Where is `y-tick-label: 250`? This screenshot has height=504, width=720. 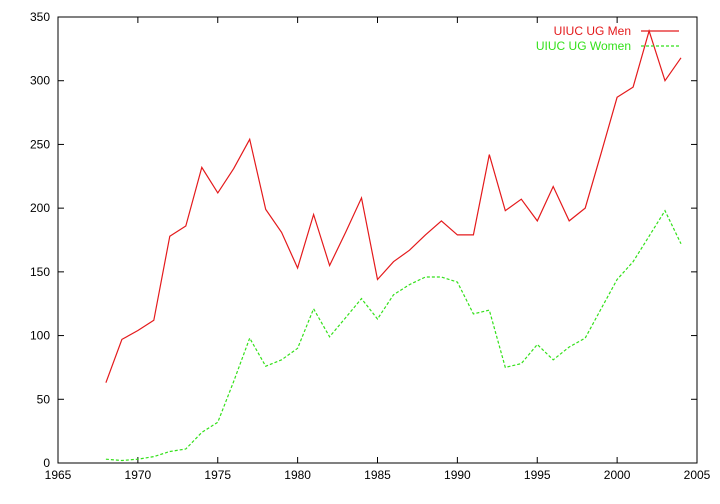
y-tick-label: 250 is located at coordinates (40, 144).